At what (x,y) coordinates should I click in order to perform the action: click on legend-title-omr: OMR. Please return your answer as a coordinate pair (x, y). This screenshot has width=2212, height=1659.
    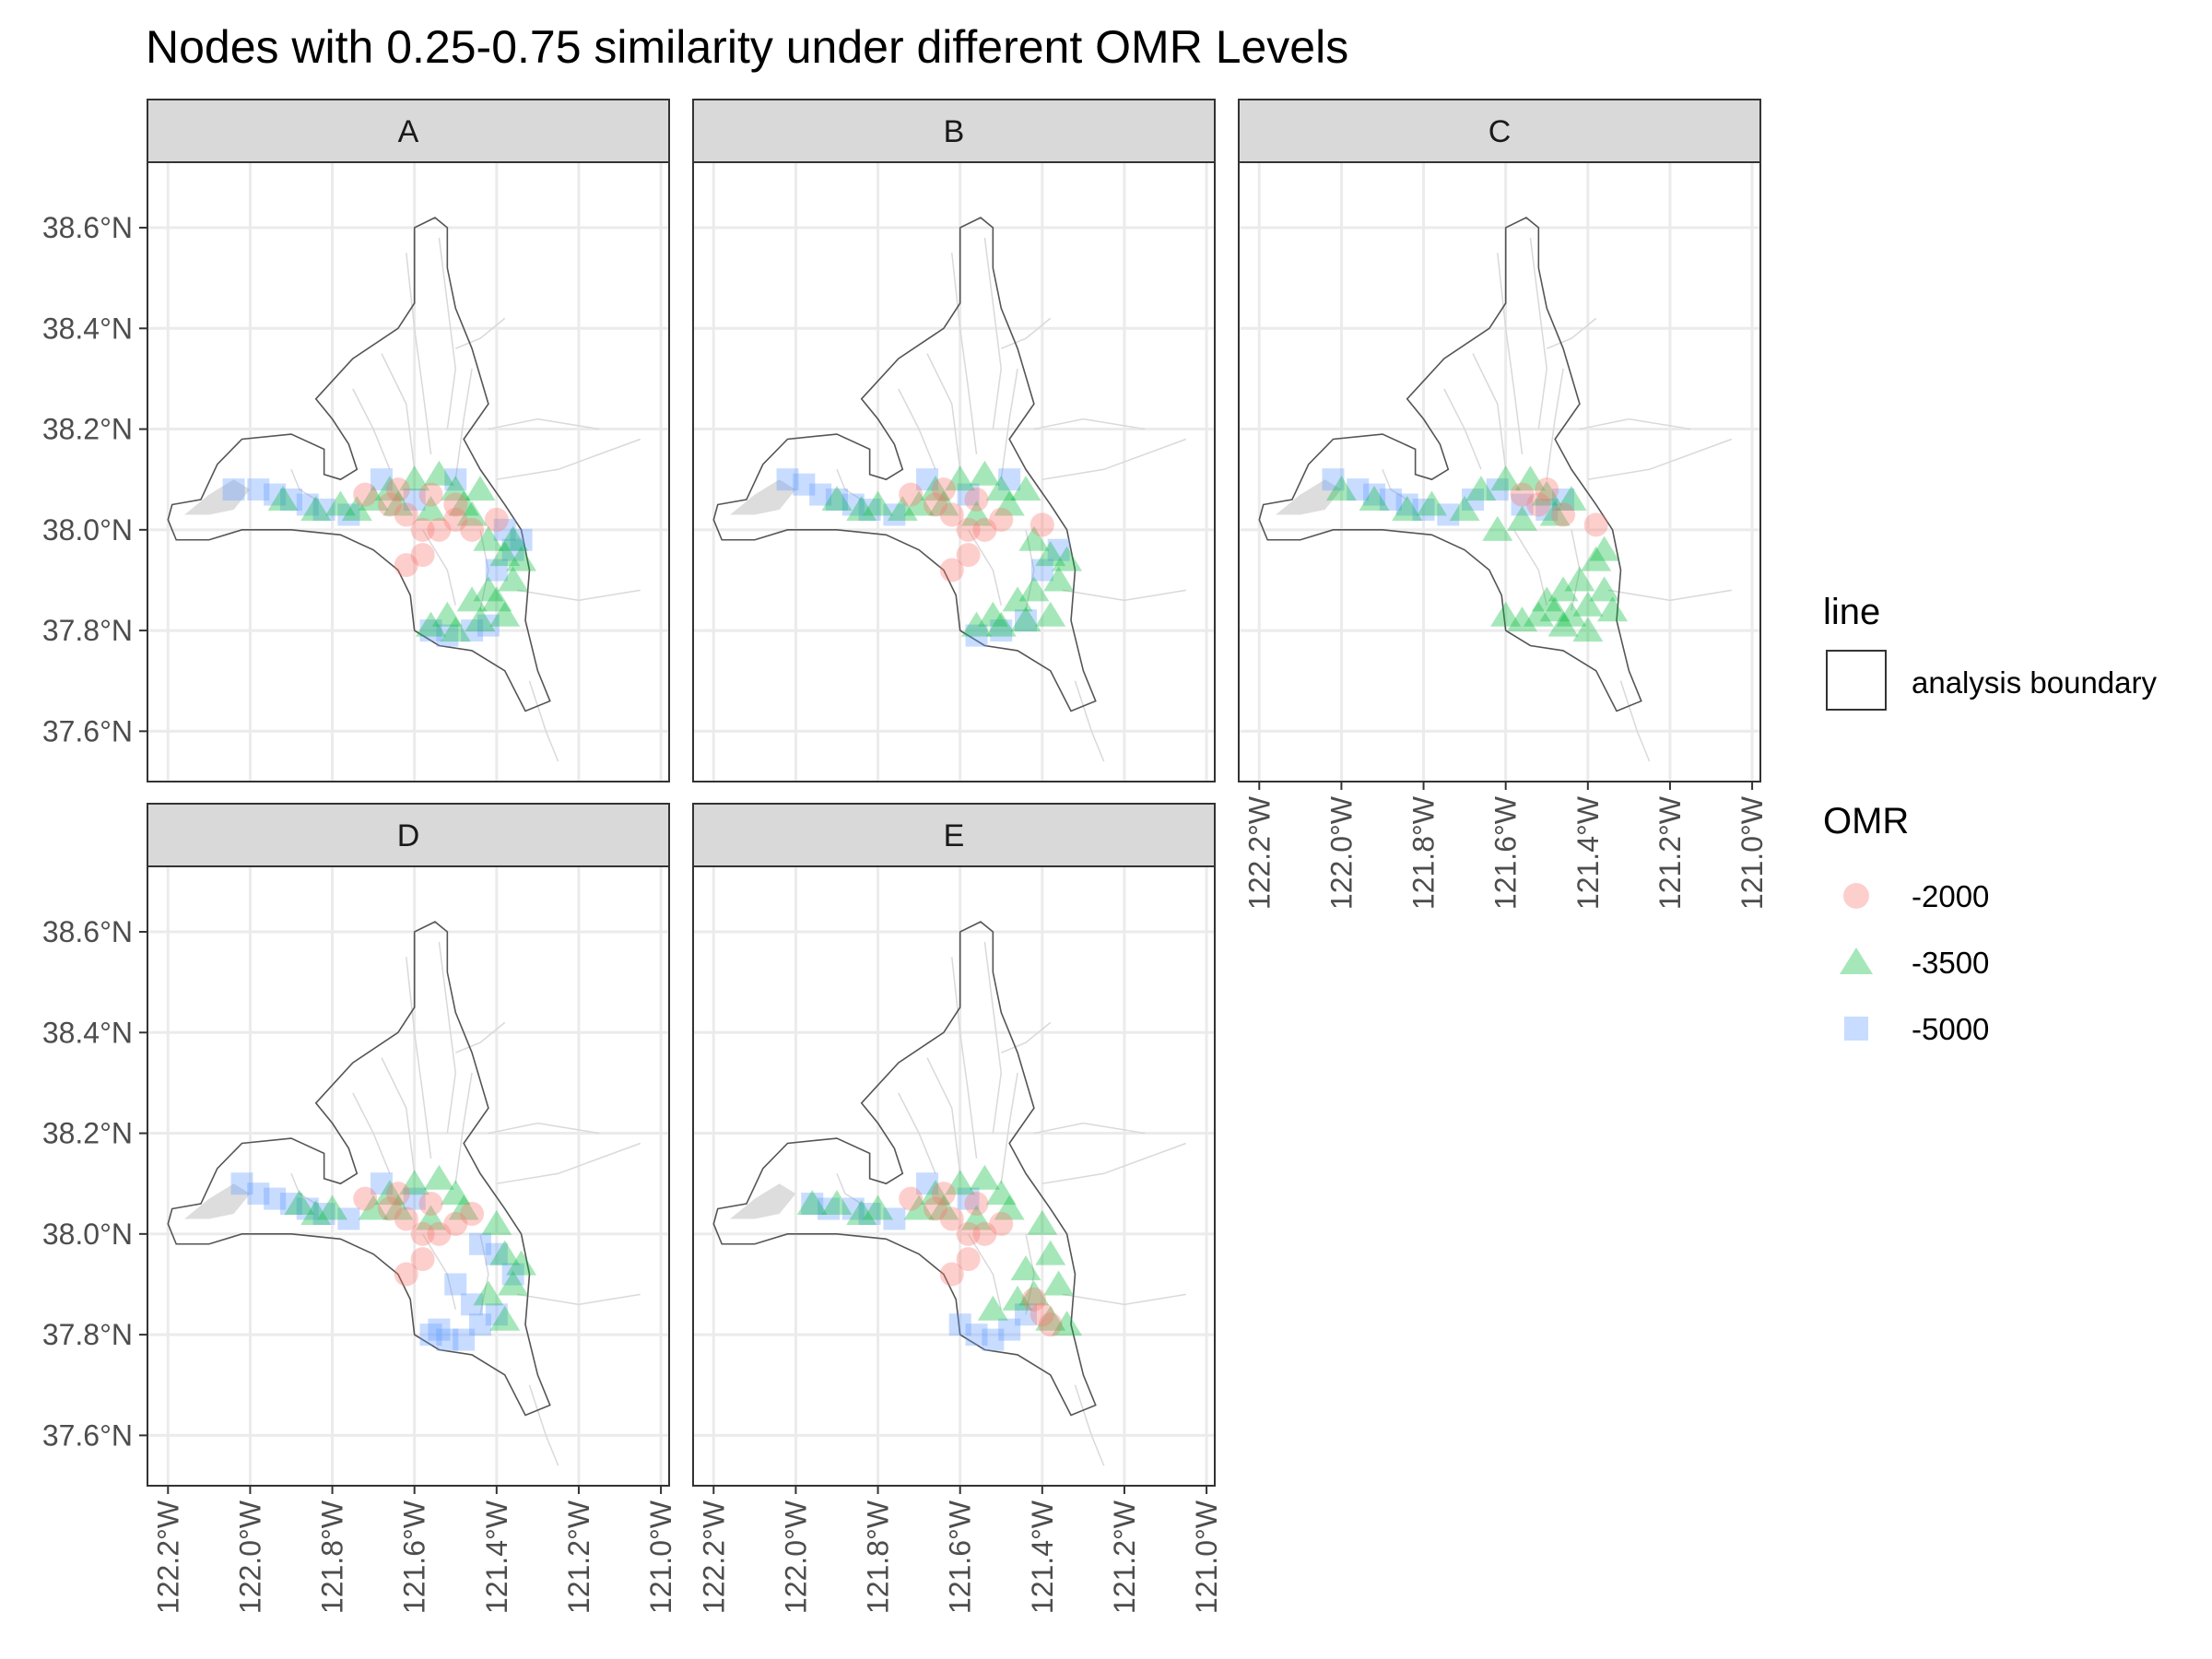
    Looking at the image, I should click on (1866, 821).